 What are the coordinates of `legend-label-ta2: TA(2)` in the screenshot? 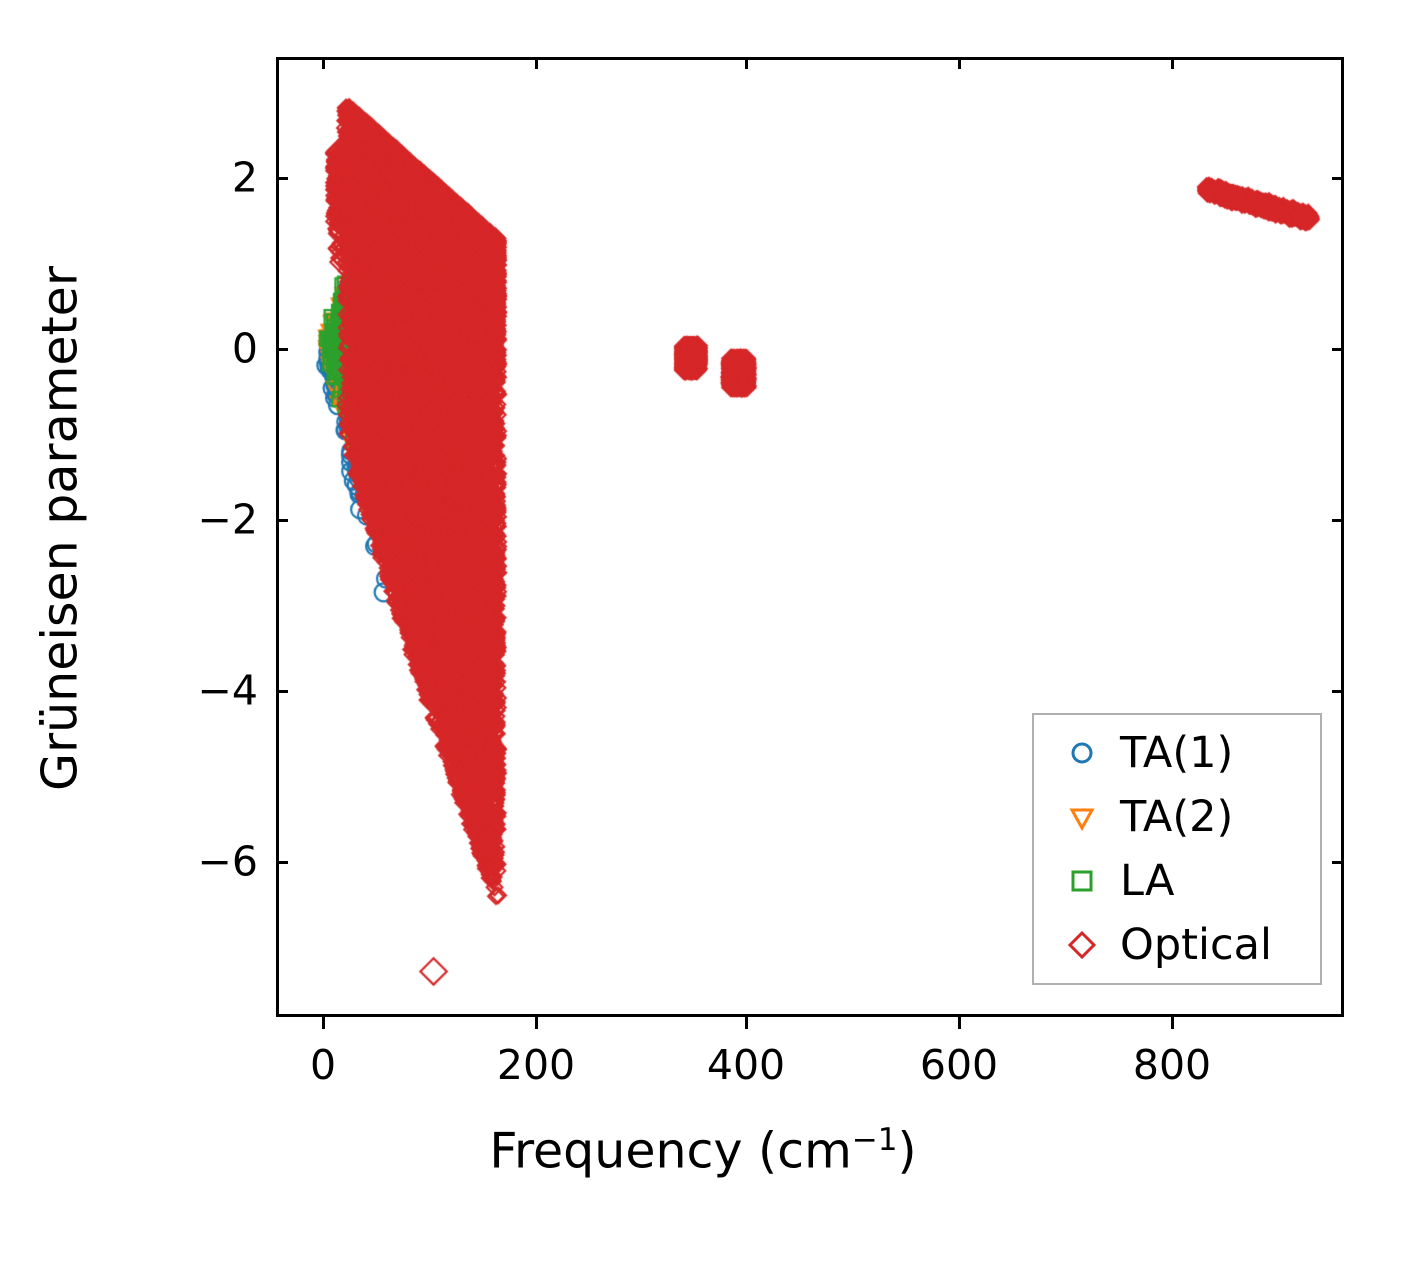 It's located at (1177, 817).